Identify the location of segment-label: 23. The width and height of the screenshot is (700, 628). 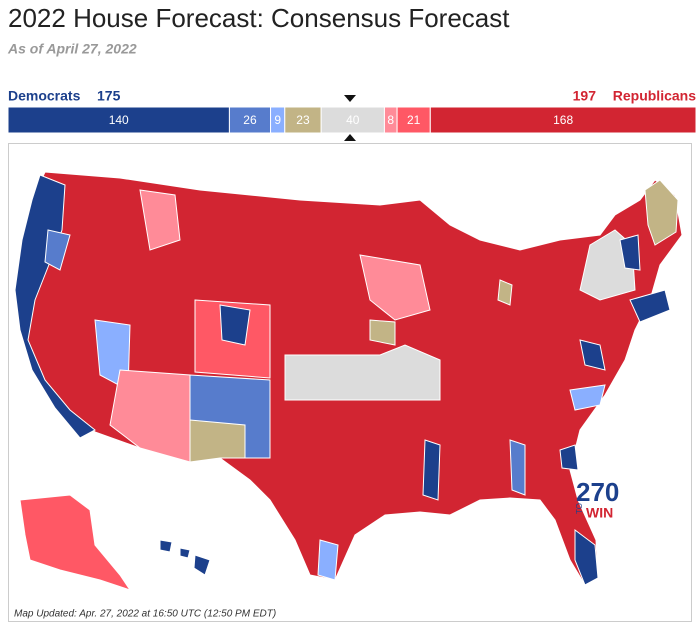
(303, 120).